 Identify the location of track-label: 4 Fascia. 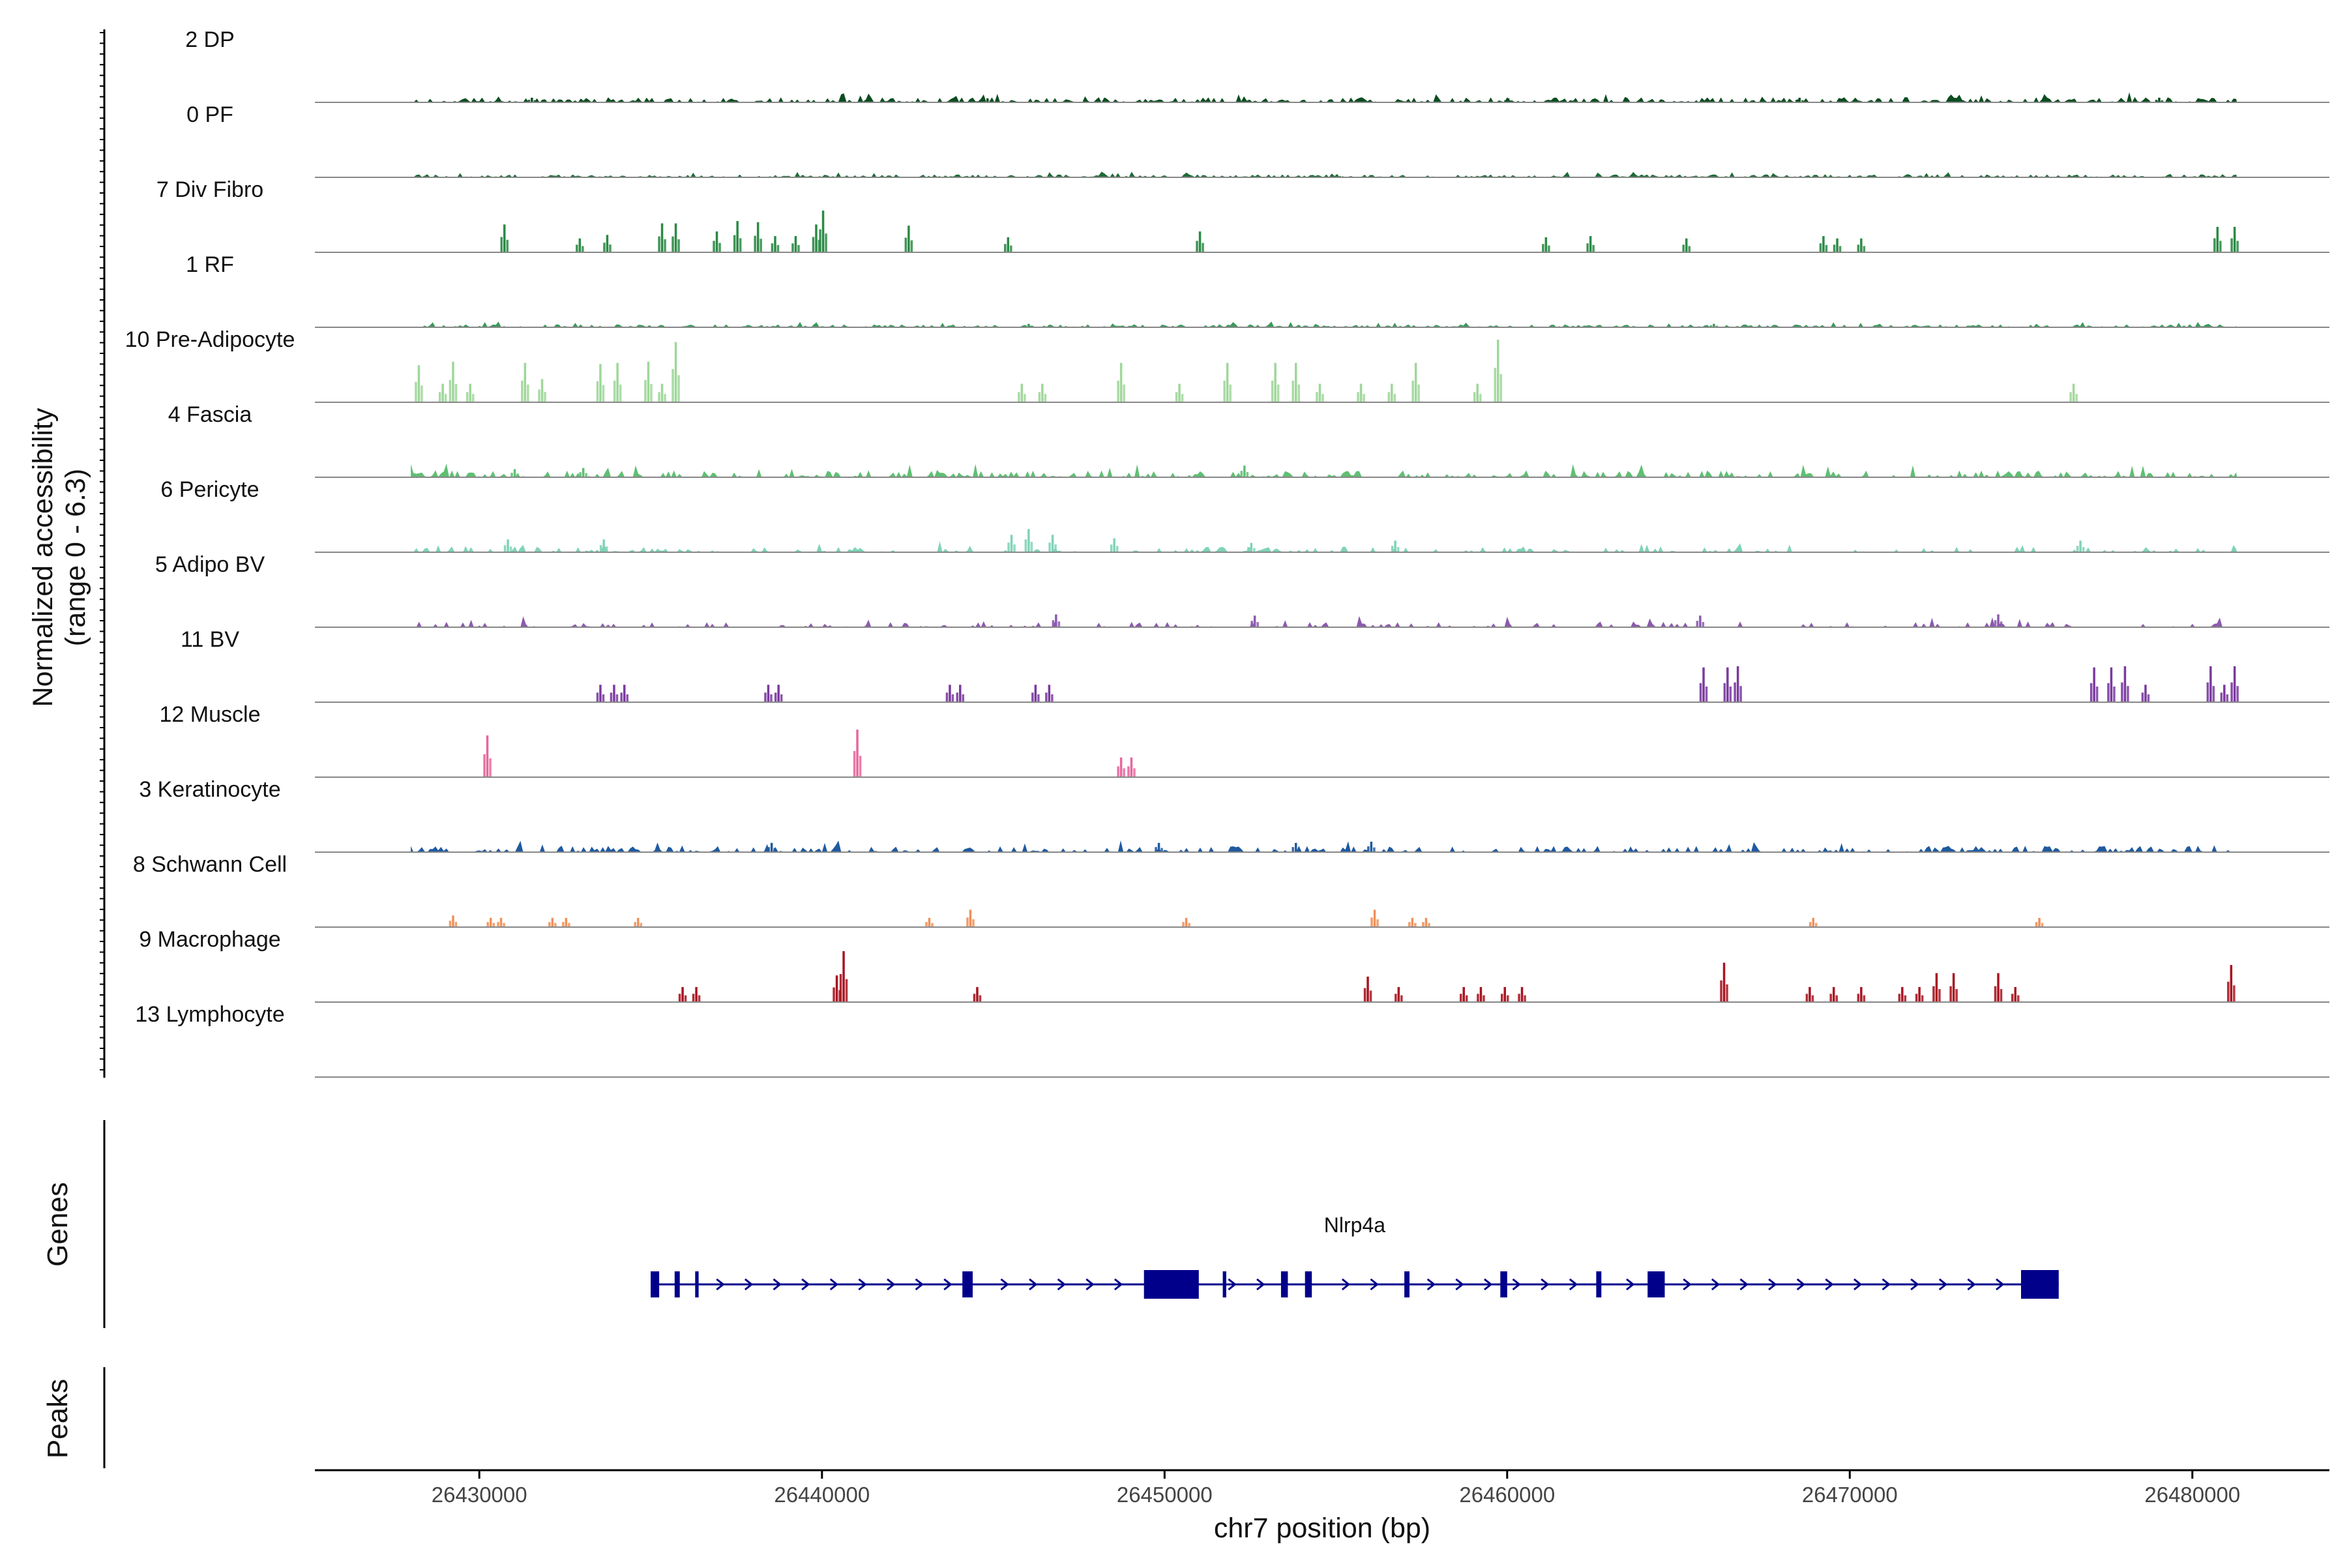
(210, 415).